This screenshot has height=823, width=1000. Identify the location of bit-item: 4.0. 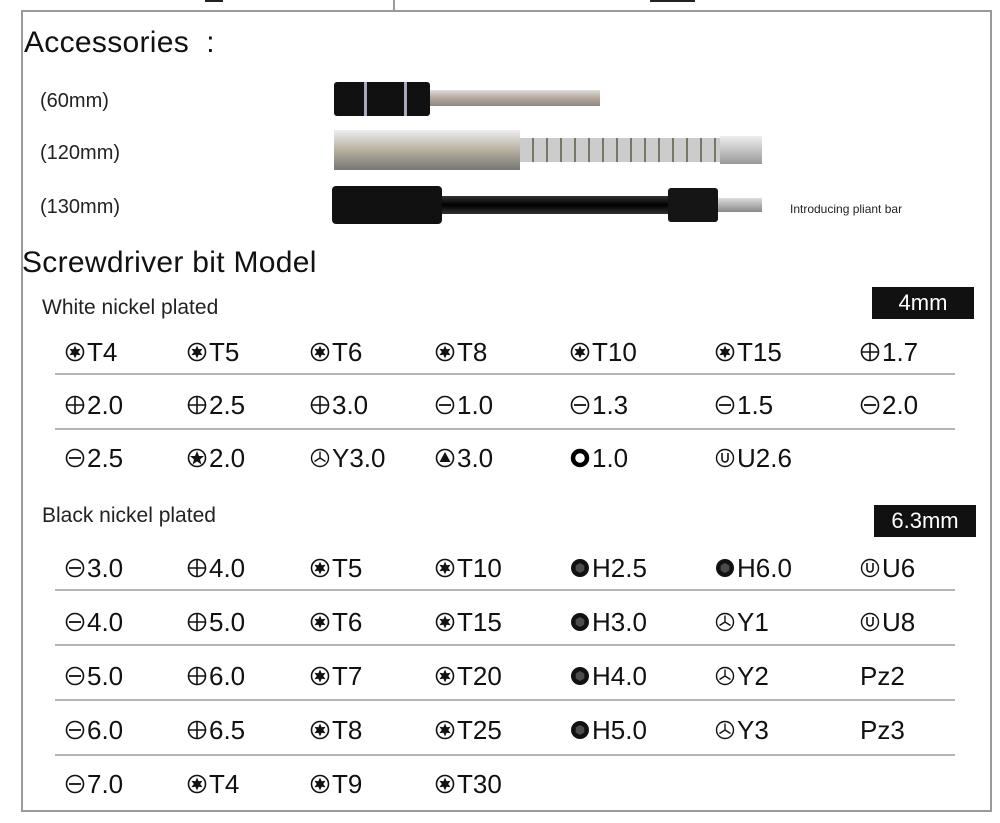
(94, 622).